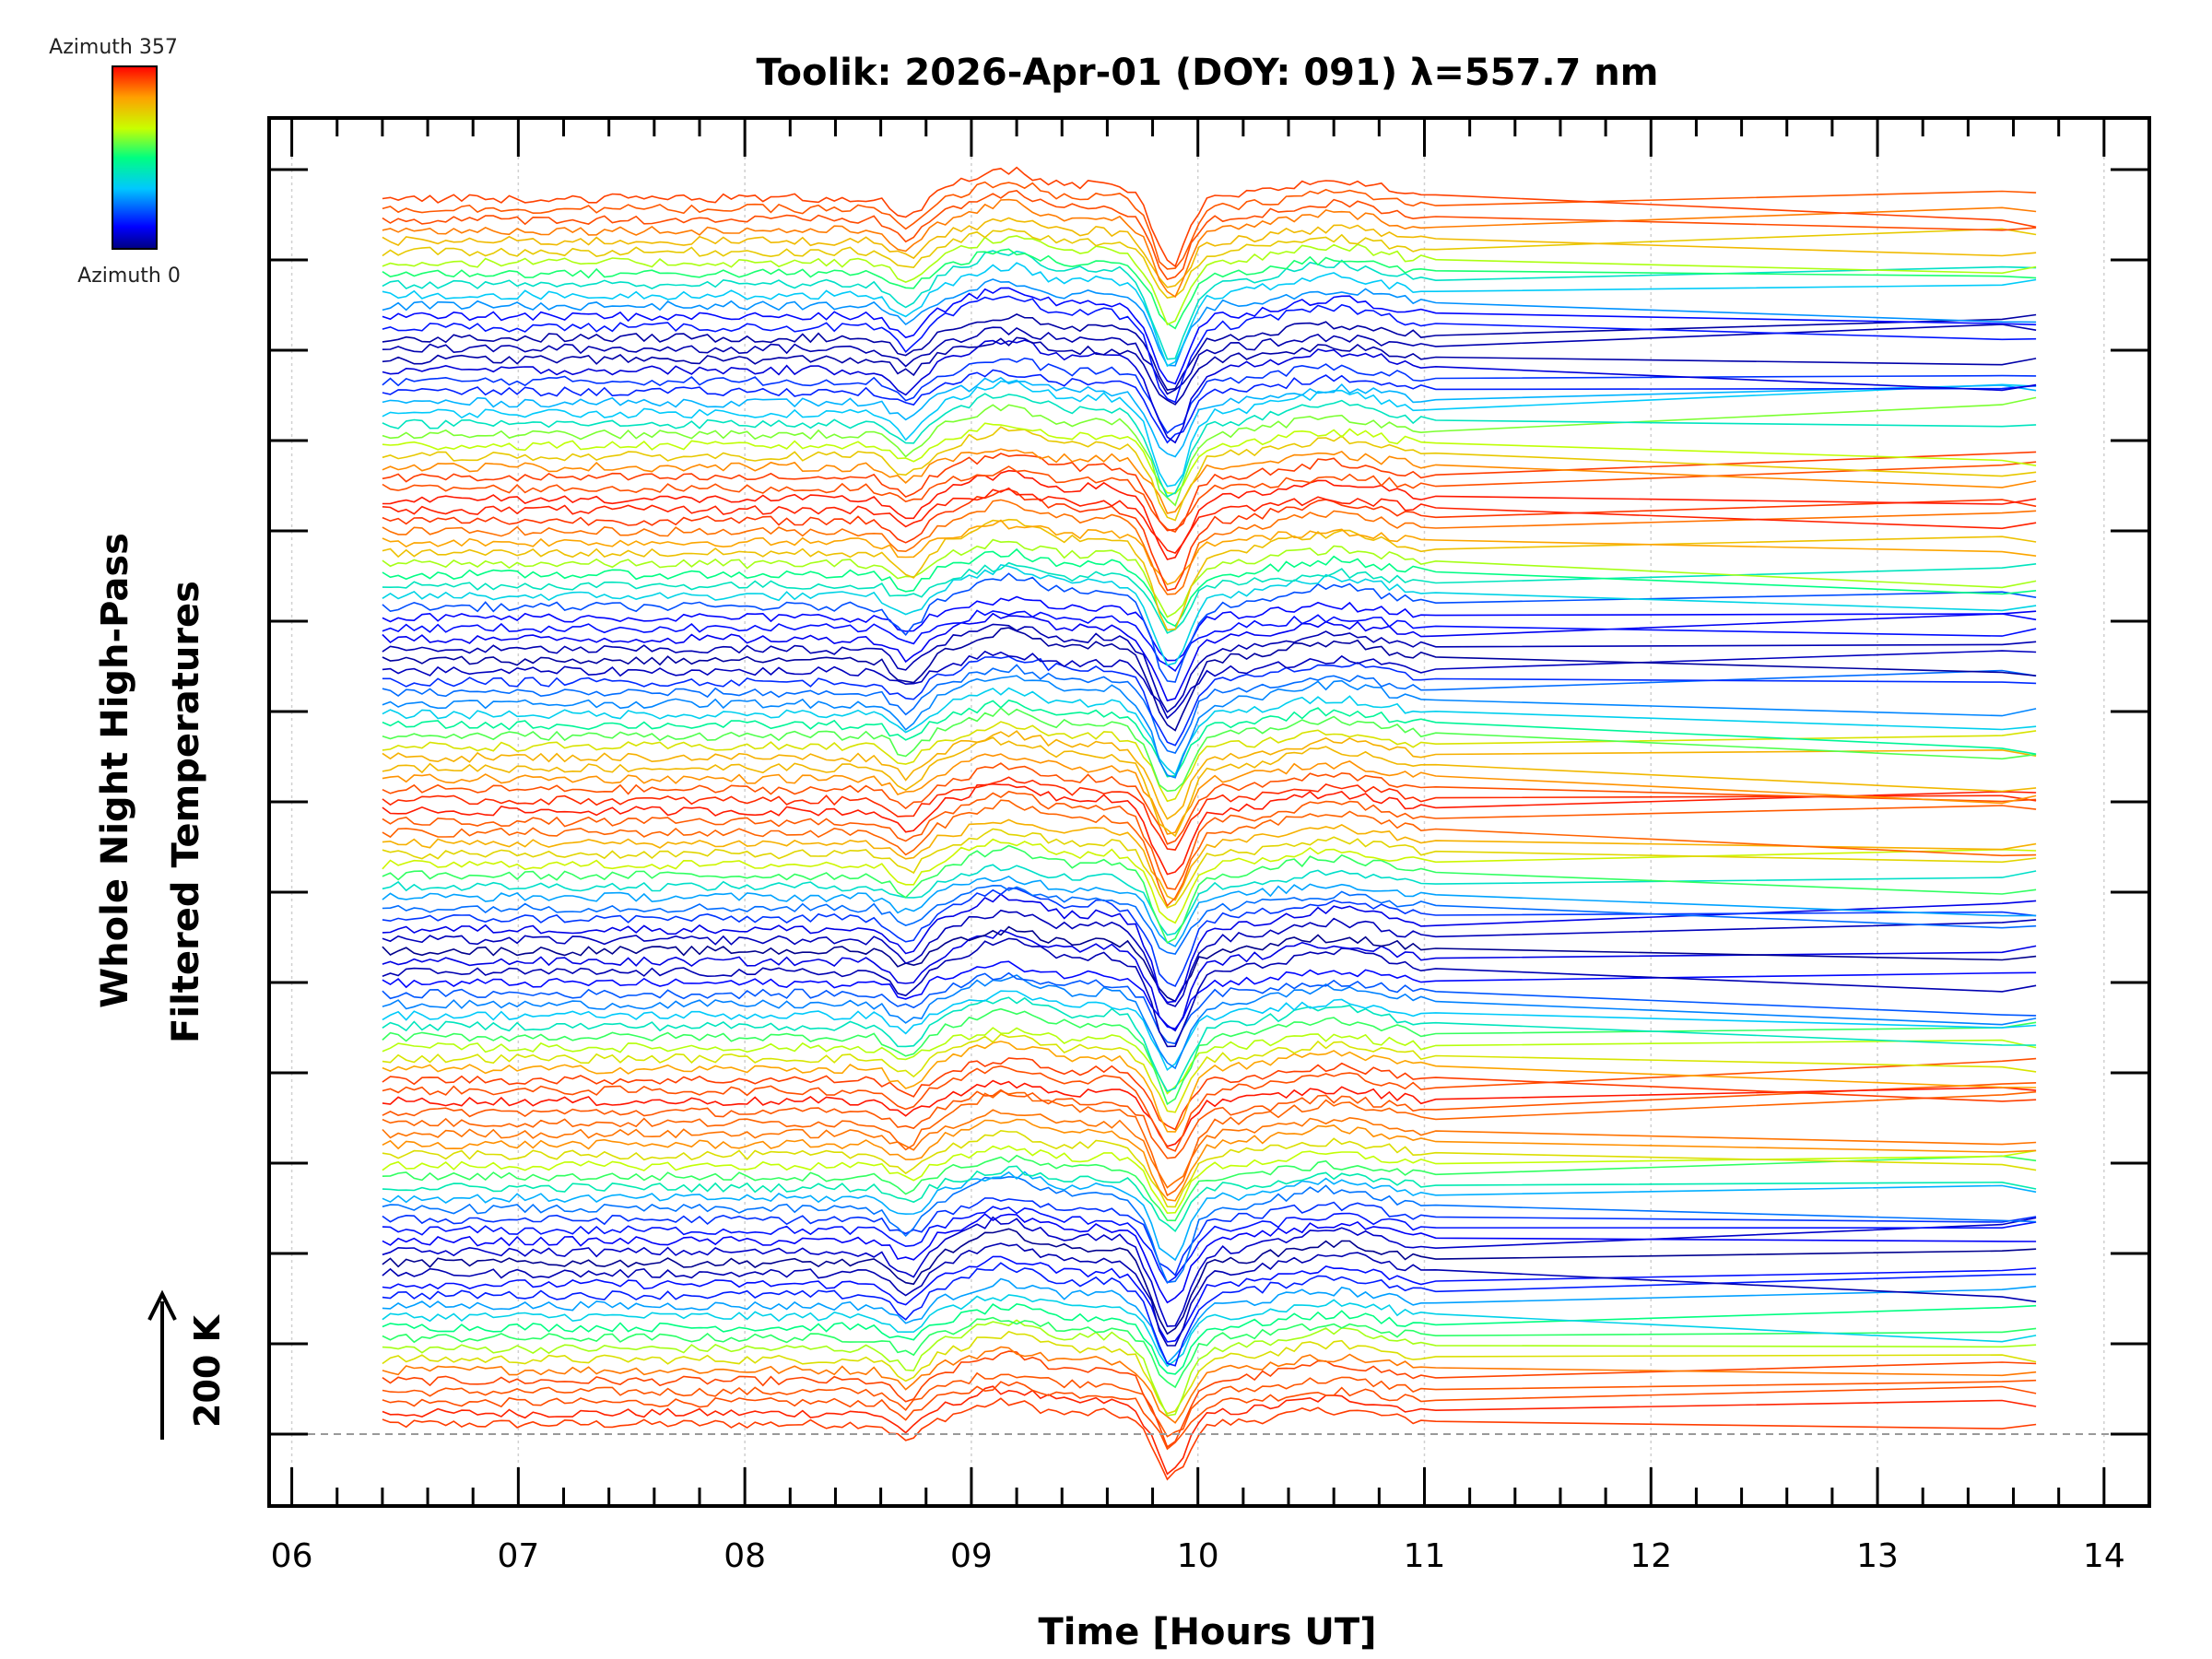 The image size is (2212, 1659). I want to click on x-tick-labels: 06 07 08 09 10 11 12 13 14, so click(1198, 1556).